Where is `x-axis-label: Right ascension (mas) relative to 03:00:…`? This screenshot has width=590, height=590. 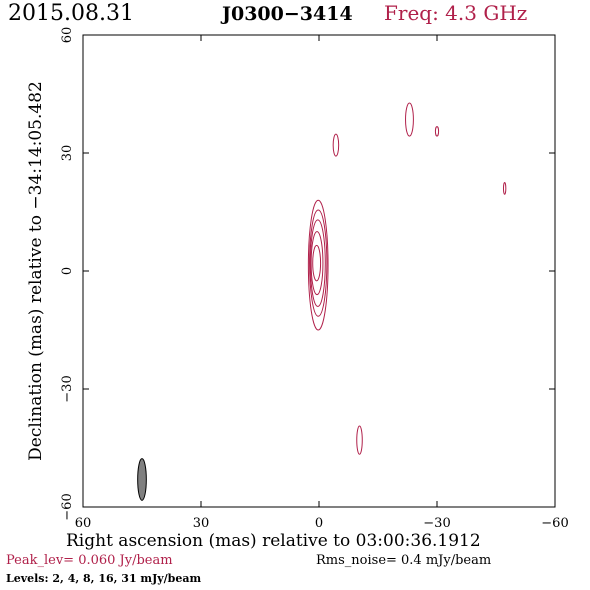 x-axis-label: Right ascension (mas) relative to 03:00:… is located at coordinates (273, 541).